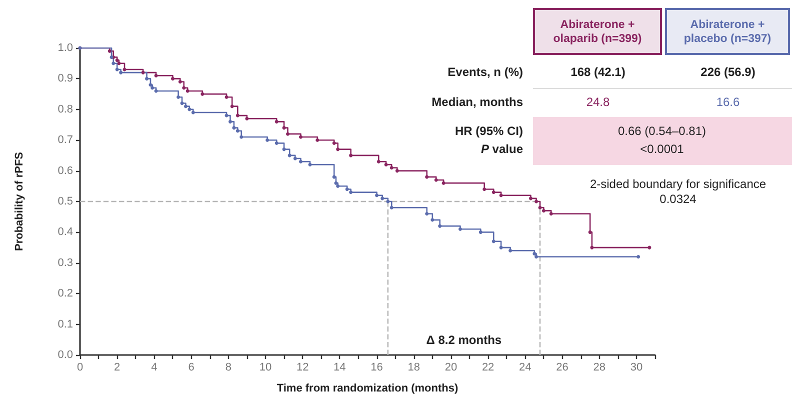  What do you see at coordinates (662, 149) in the screenshot?
I see `annotation: <0.0001` at bounding box center [662, 149].